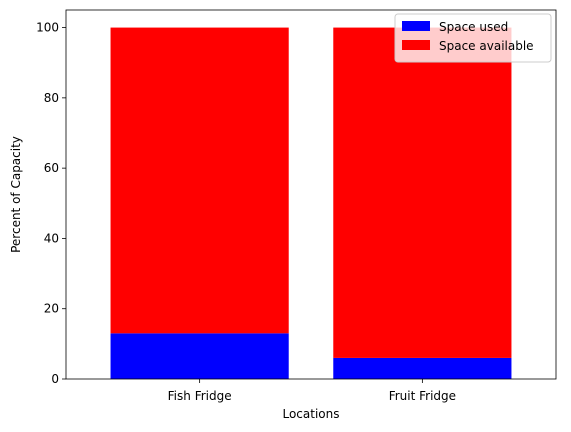 The image size is (571, 432). Describe the element at coordinates (51, 98) in the screenshot. I see `y-tick-label-4: 80` at that location.